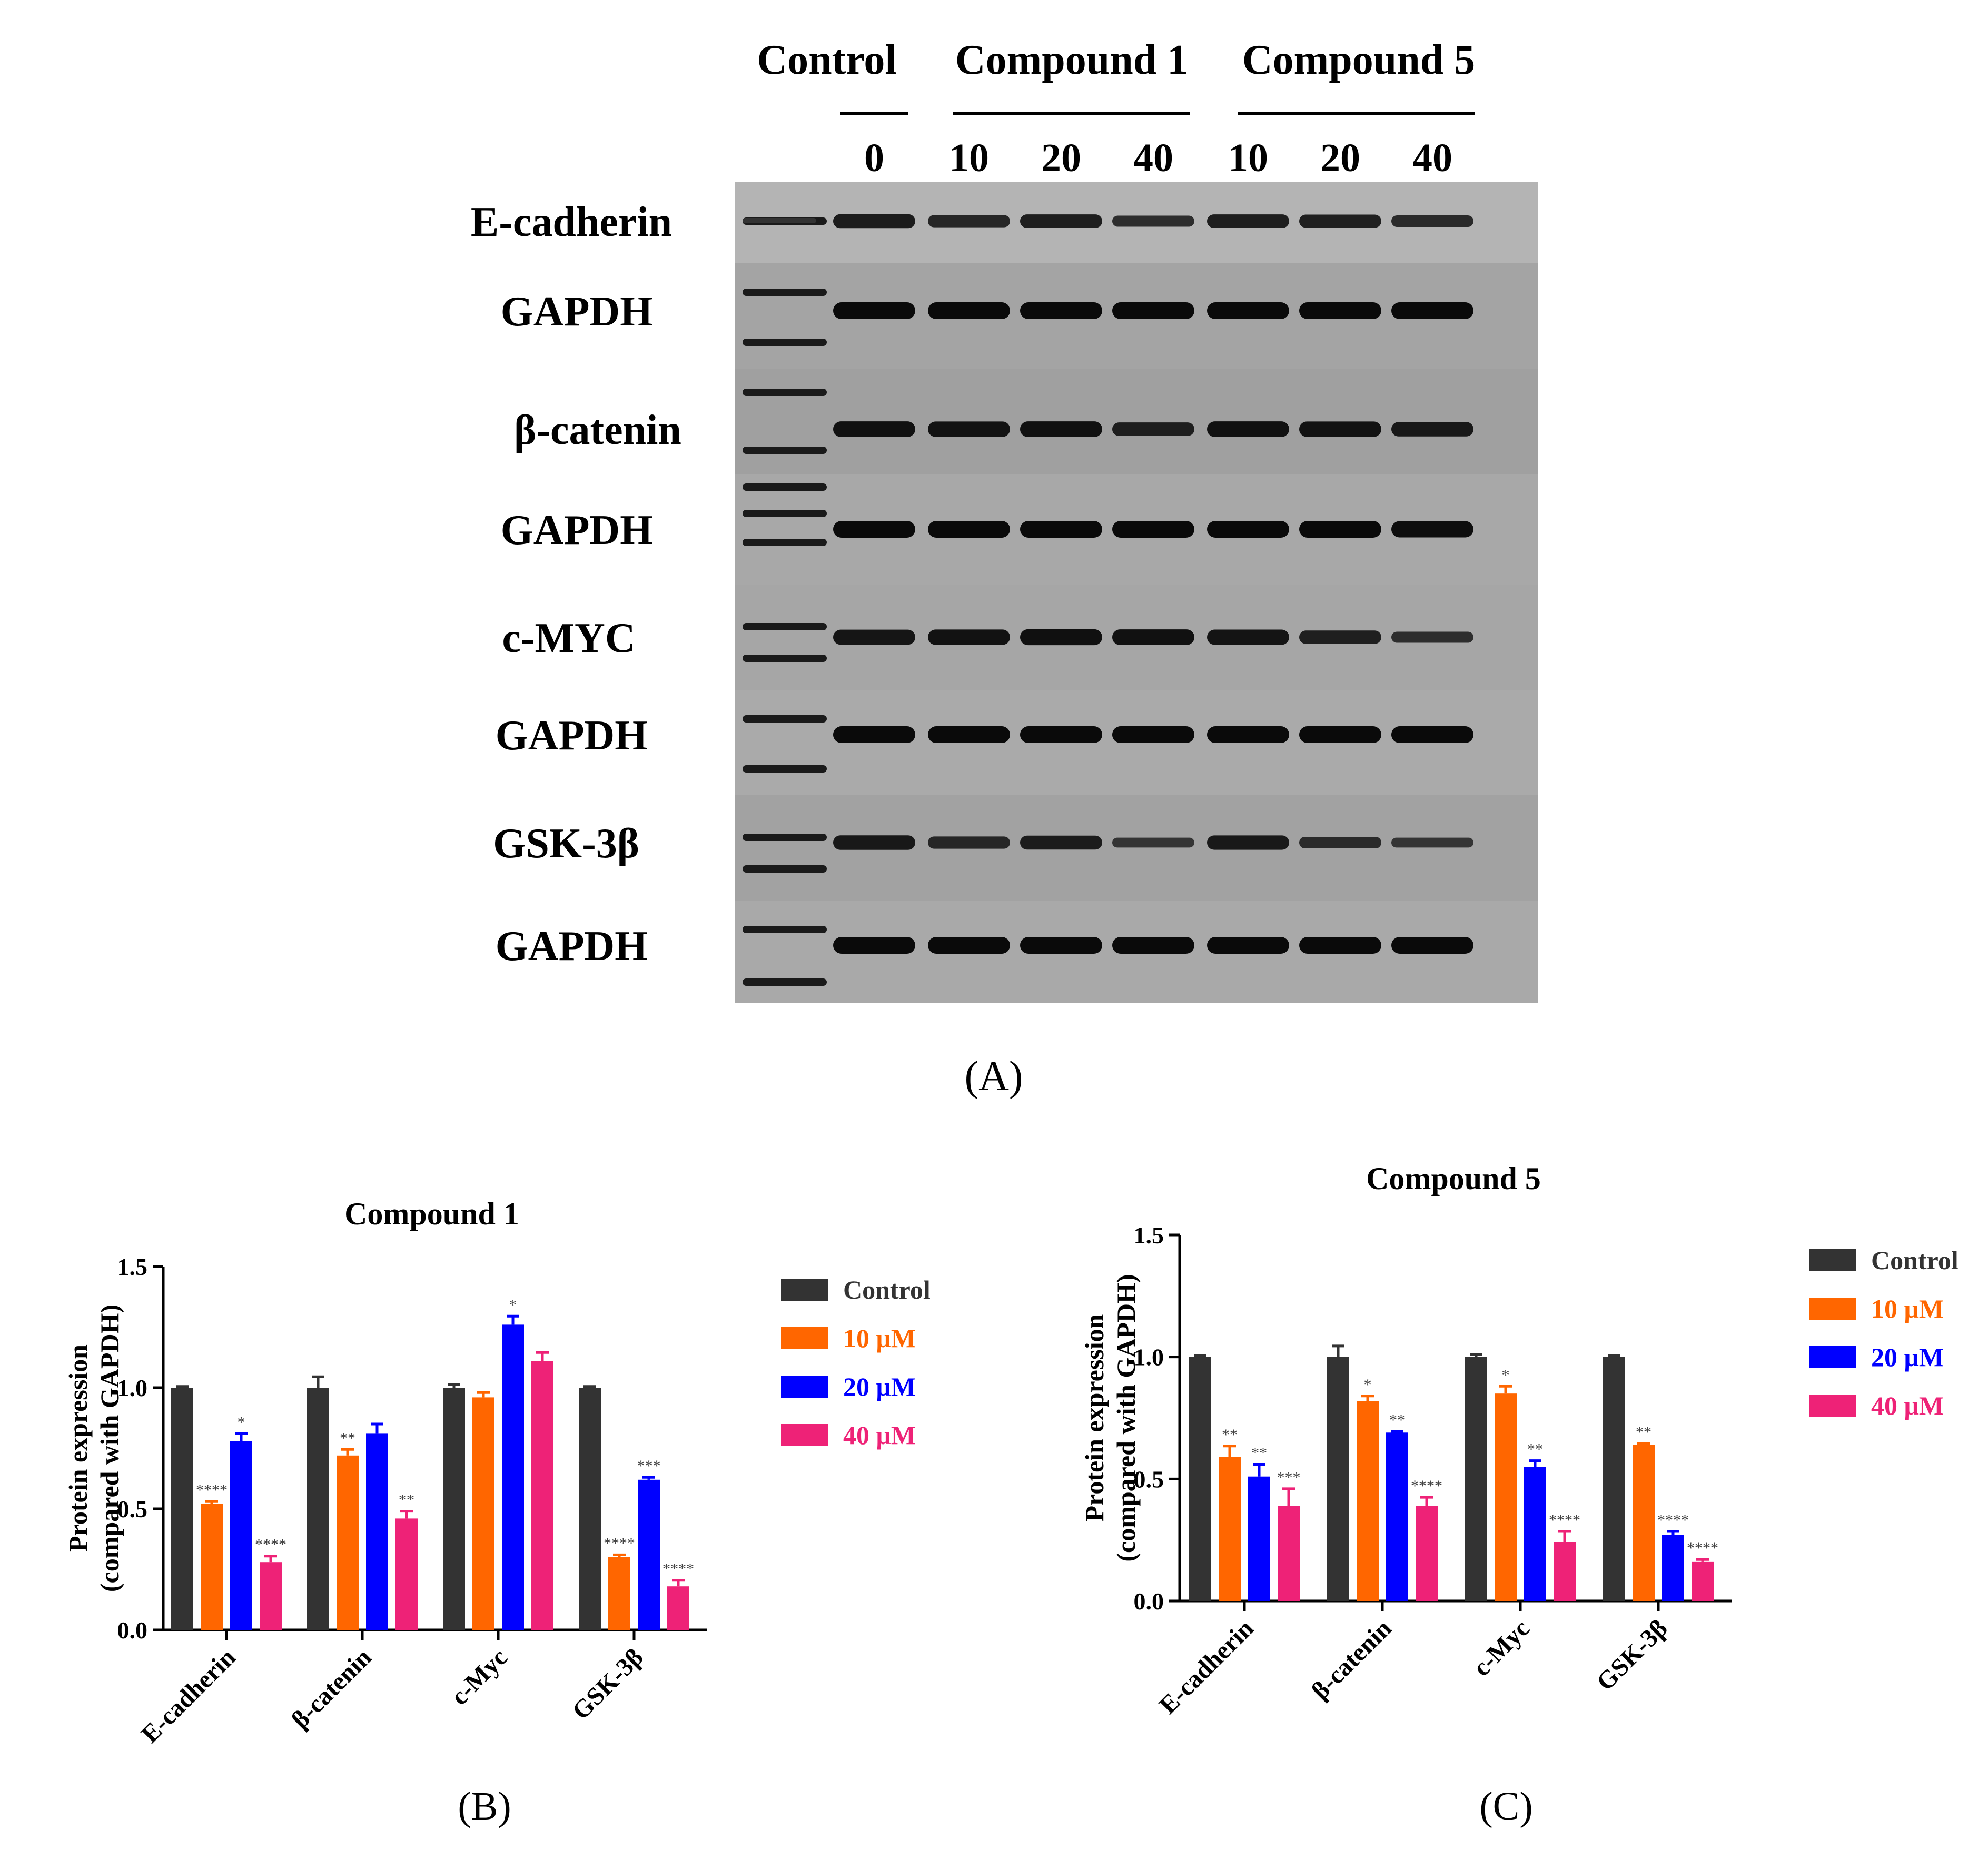 The width and height of the screenshot is (1988, 1859). I want to click on chart-title: Compound 1, so click(432, 1214).